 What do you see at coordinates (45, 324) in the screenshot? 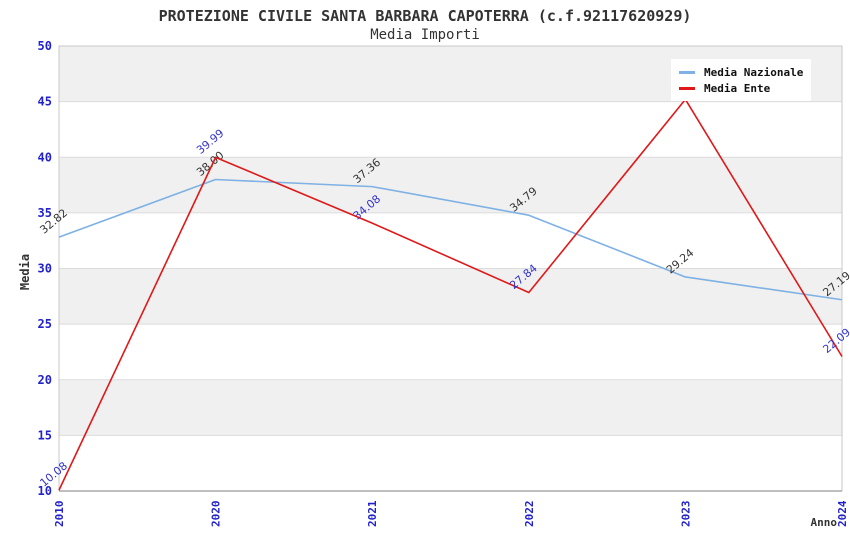
I see `y-tick-label: 25` at bounding box center [45, 324].